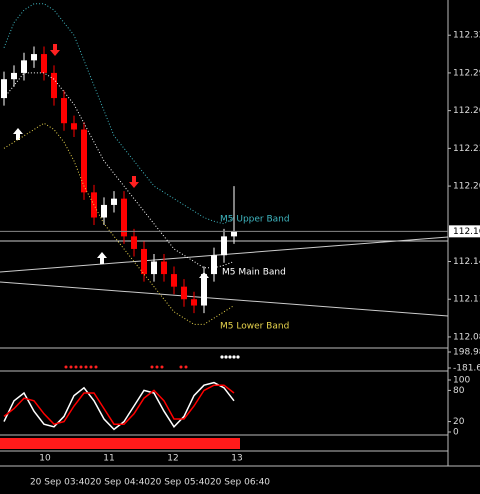 The image size is (480, 494). Describe the element at coordinates (236, 459) in the screenshot. I see `x-tick-label: 13` at that location.